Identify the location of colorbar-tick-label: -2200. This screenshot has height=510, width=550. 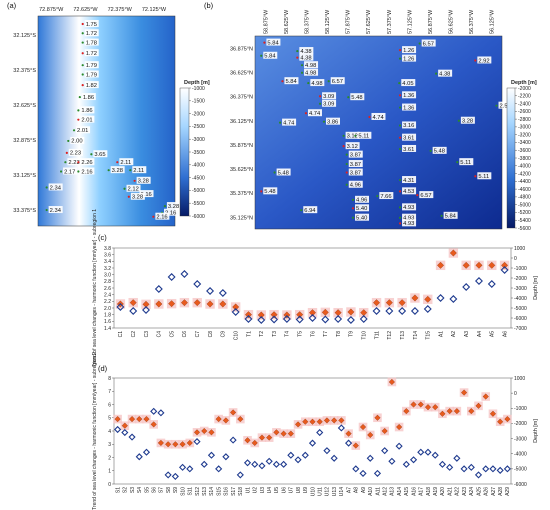
(524, 97).